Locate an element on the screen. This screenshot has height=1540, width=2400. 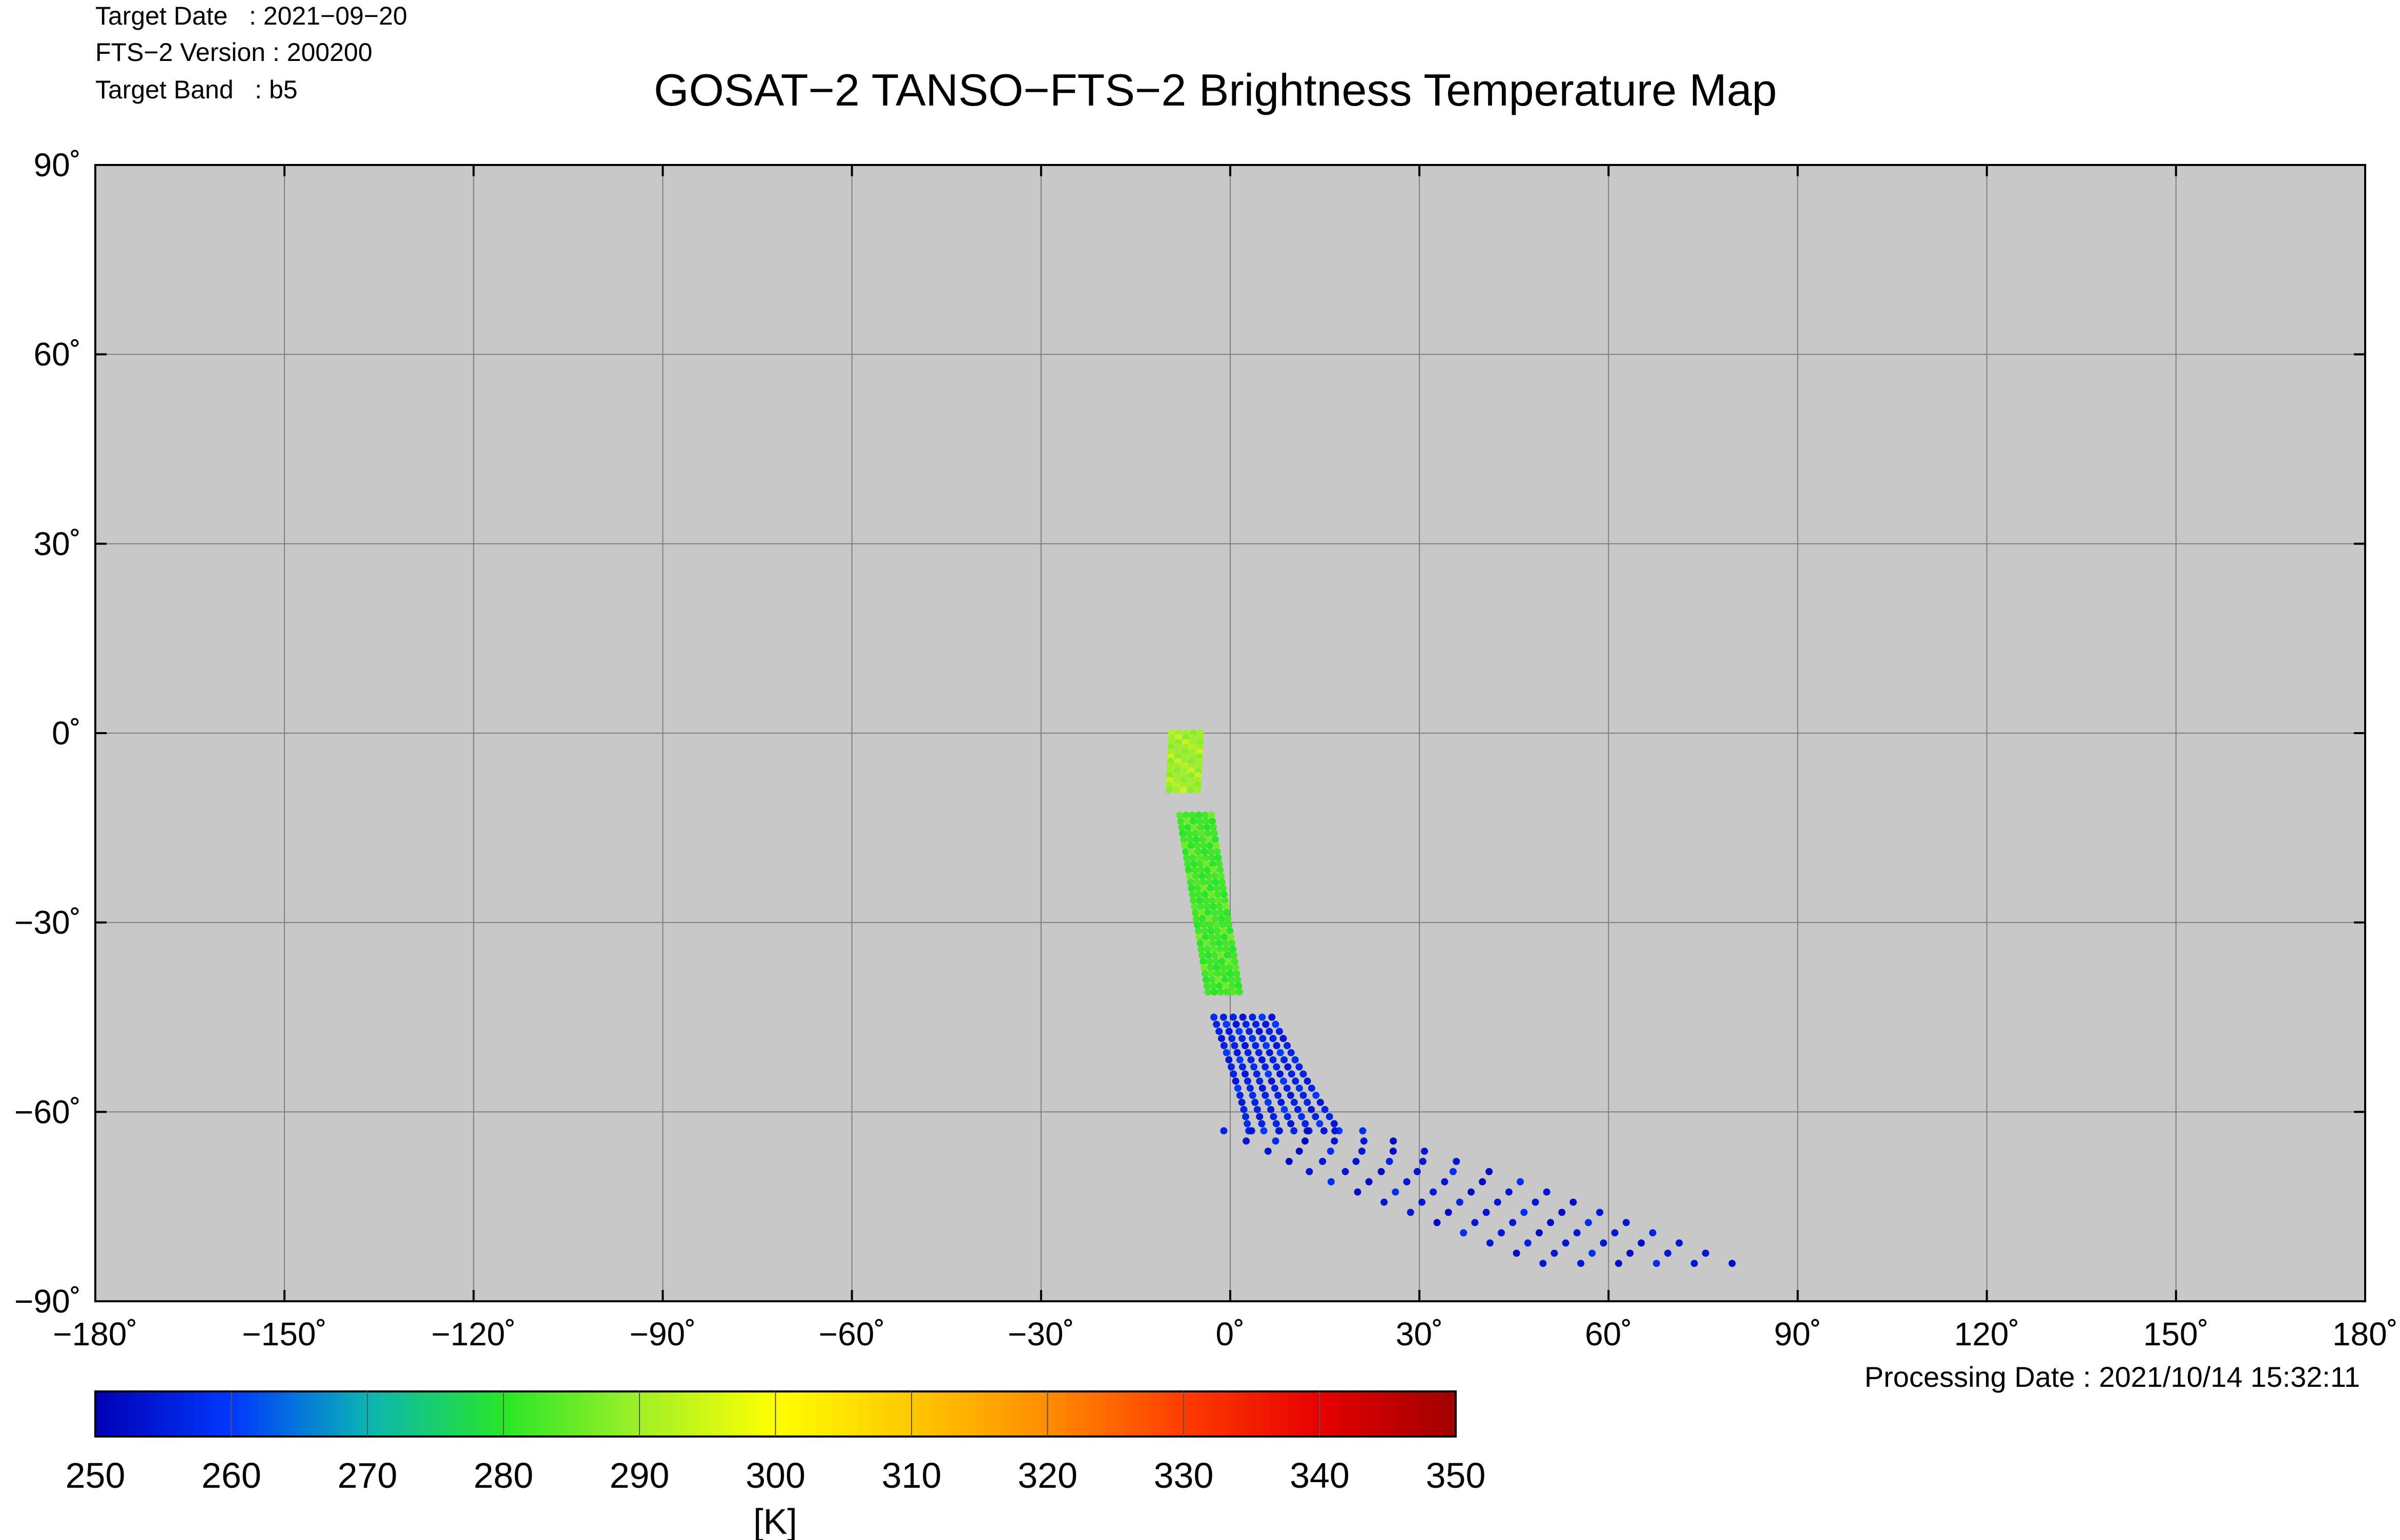
colorbar-tick-label: 250 is located at coordinates (96, 1475).